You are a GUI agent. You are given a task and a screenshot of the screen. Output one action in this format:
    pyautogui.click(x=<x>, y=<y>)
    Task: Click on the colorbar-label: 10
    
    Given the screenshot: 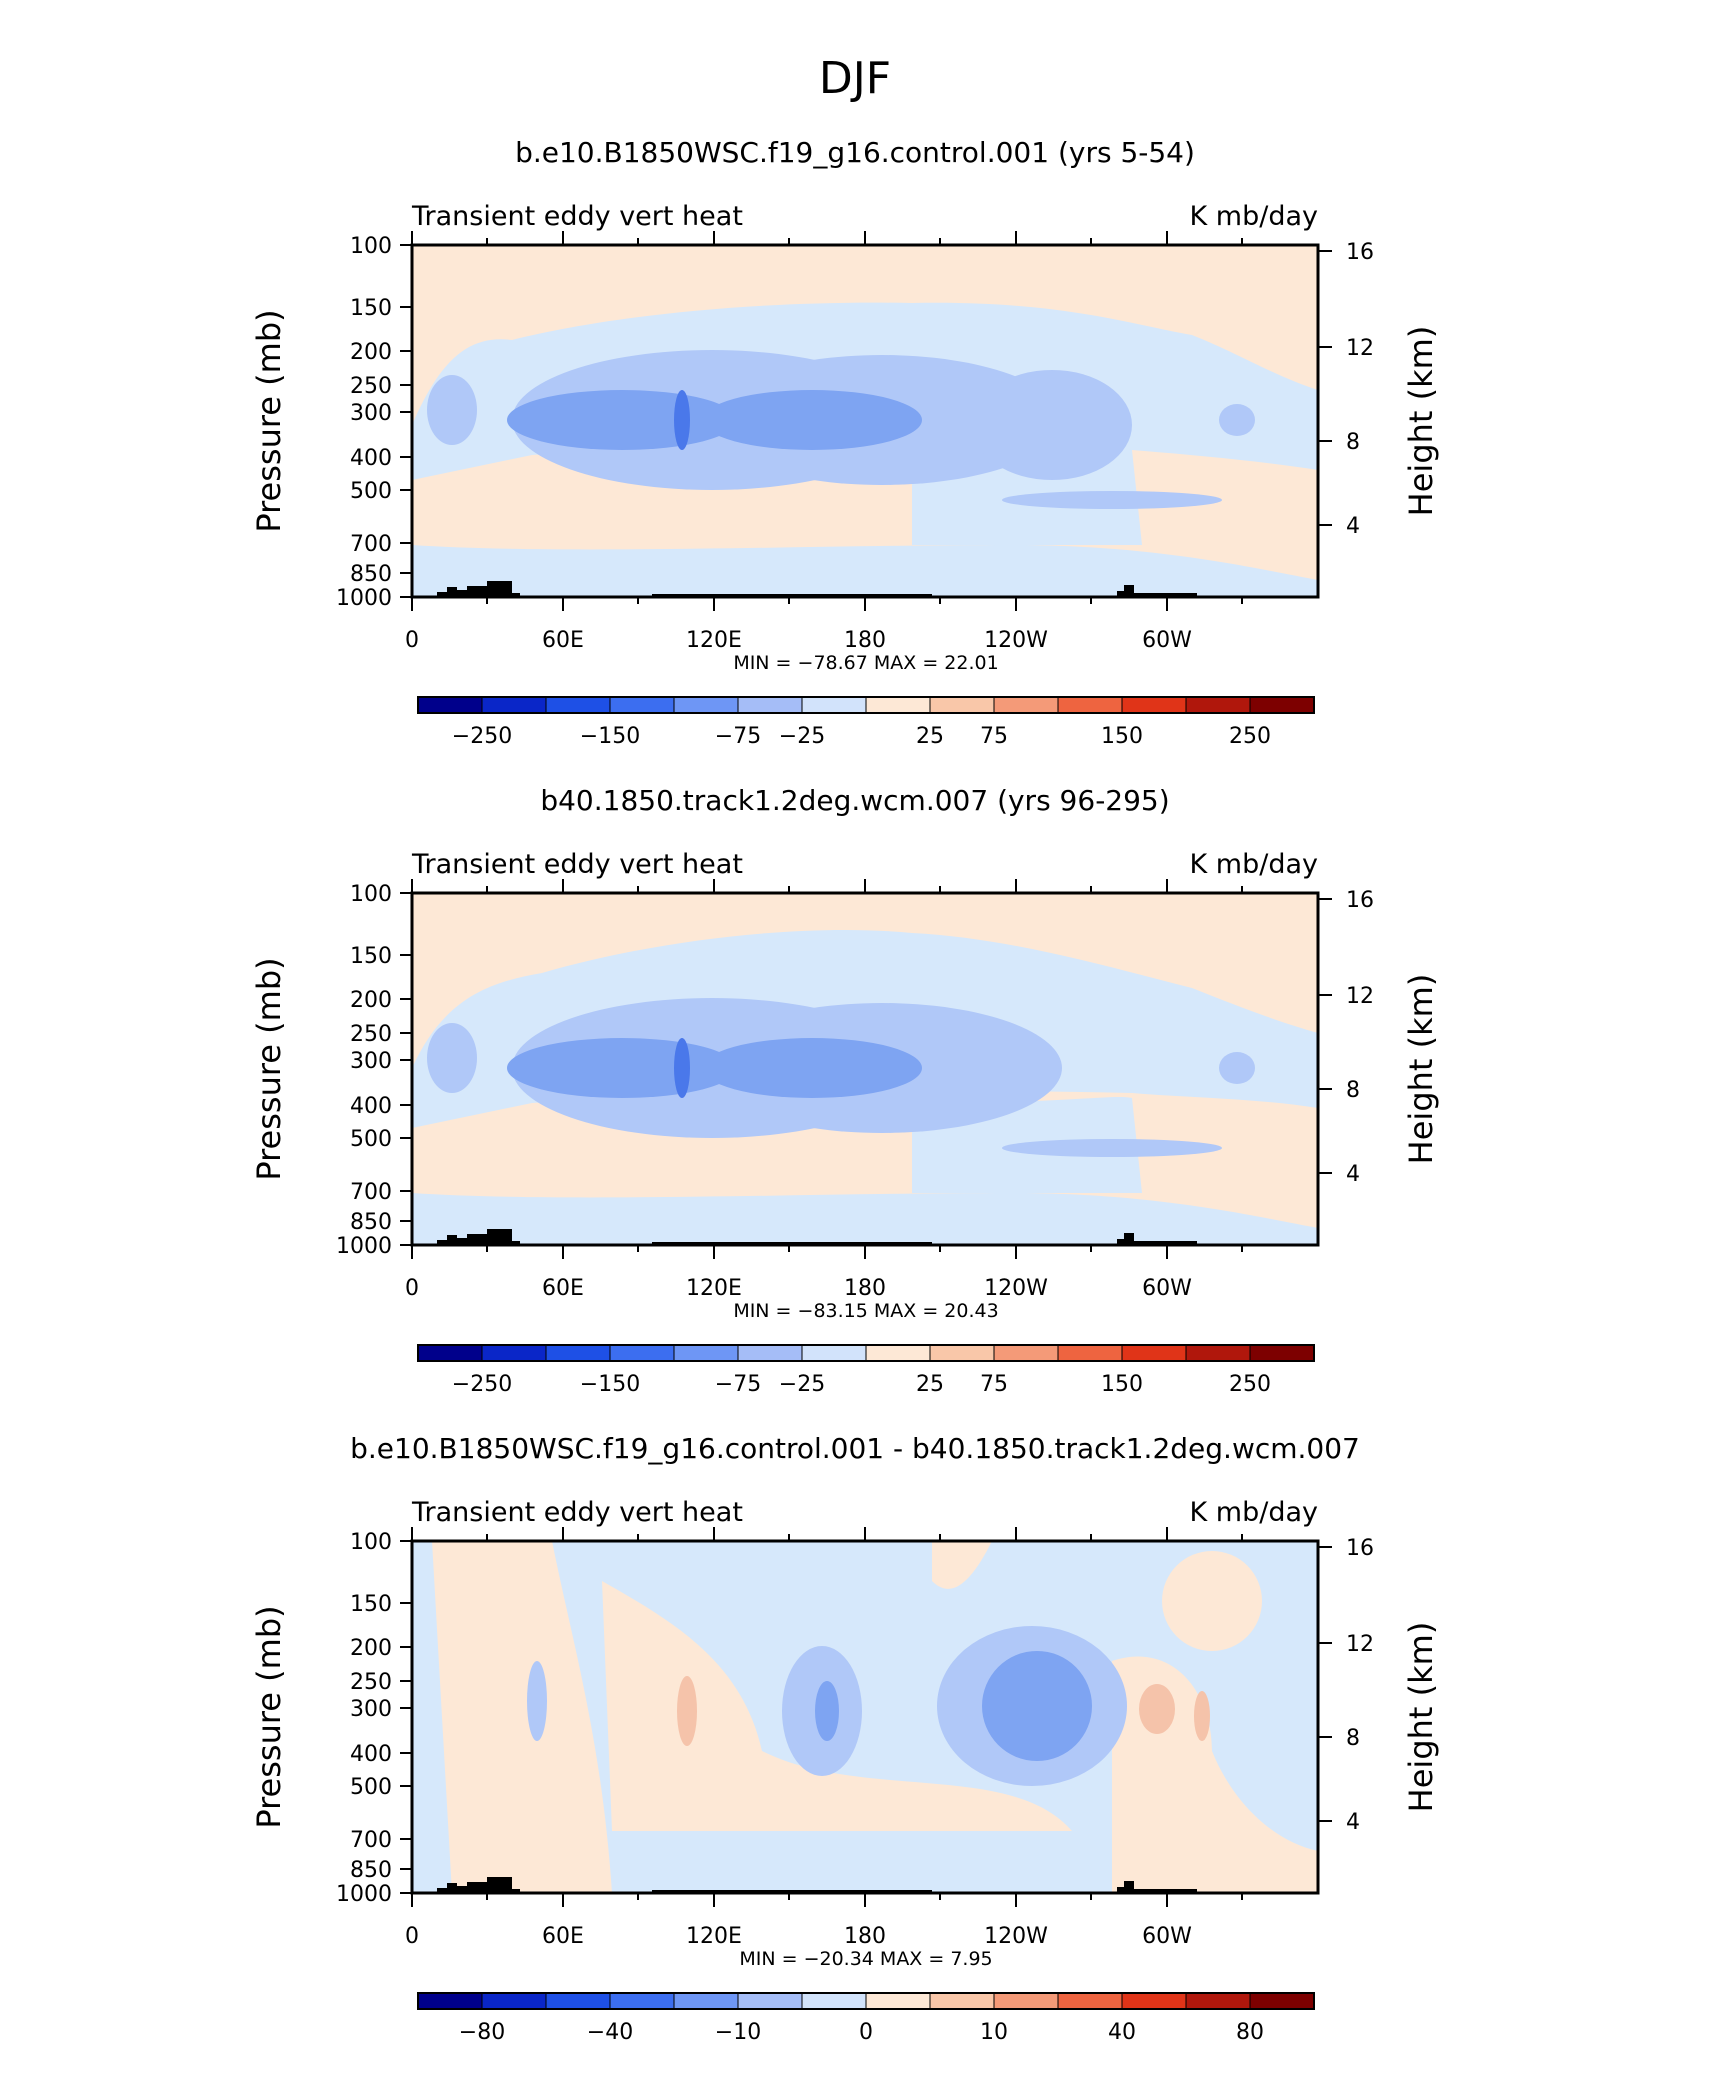 What is the action you would take?
    pyautogui.click(x=994, y=2032)
    